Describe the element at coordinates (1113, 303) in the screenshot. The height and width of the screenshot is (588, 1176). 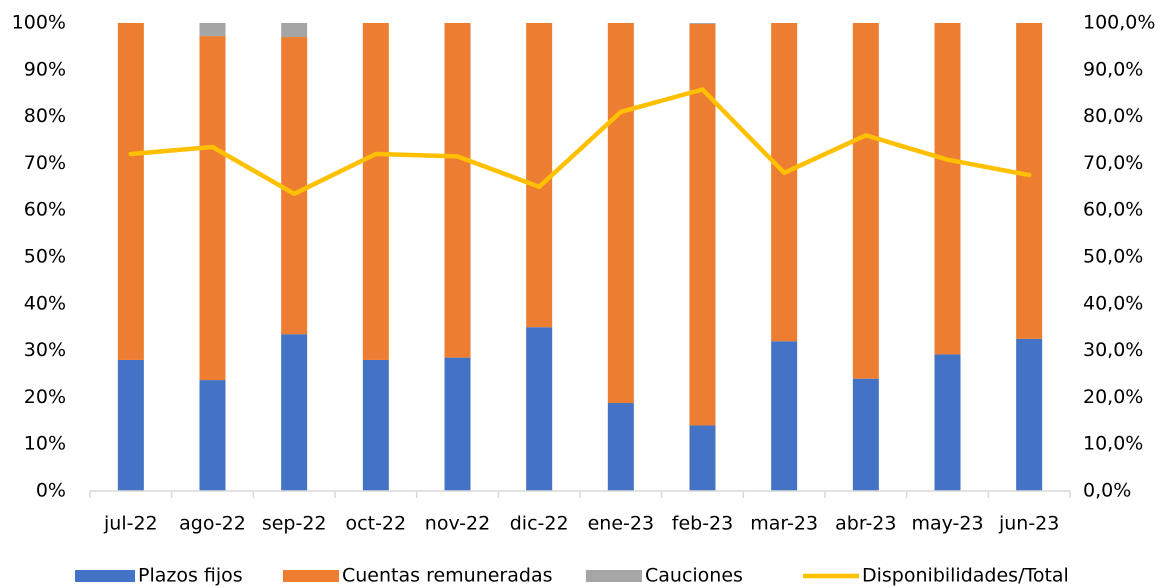
I see `right-tick-label: 40,0%` at that location.